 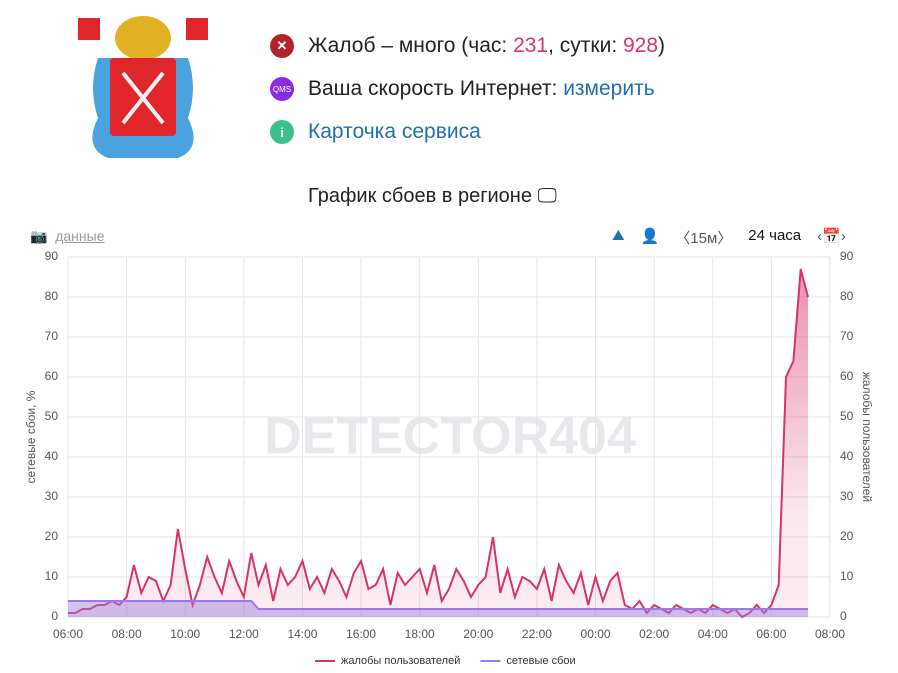 I want to click on x-tick-label: 02:00, so click(x=654, y=634).